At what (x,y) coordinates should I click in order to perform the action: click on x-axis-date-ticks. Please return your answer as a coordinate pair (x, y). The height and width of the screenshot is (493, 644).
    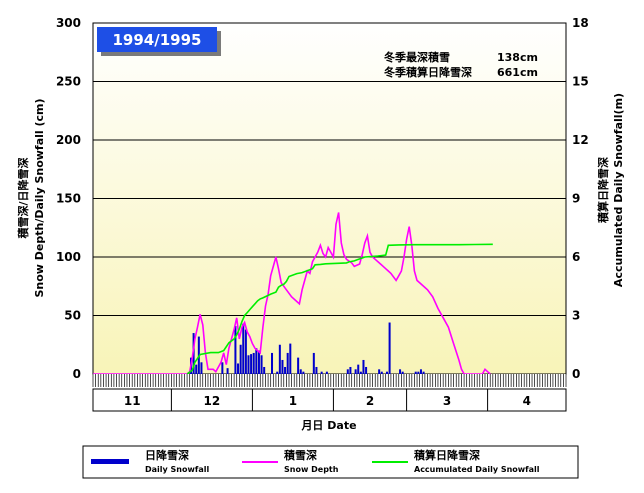
    Looking at the image, I should click on (329, 381).